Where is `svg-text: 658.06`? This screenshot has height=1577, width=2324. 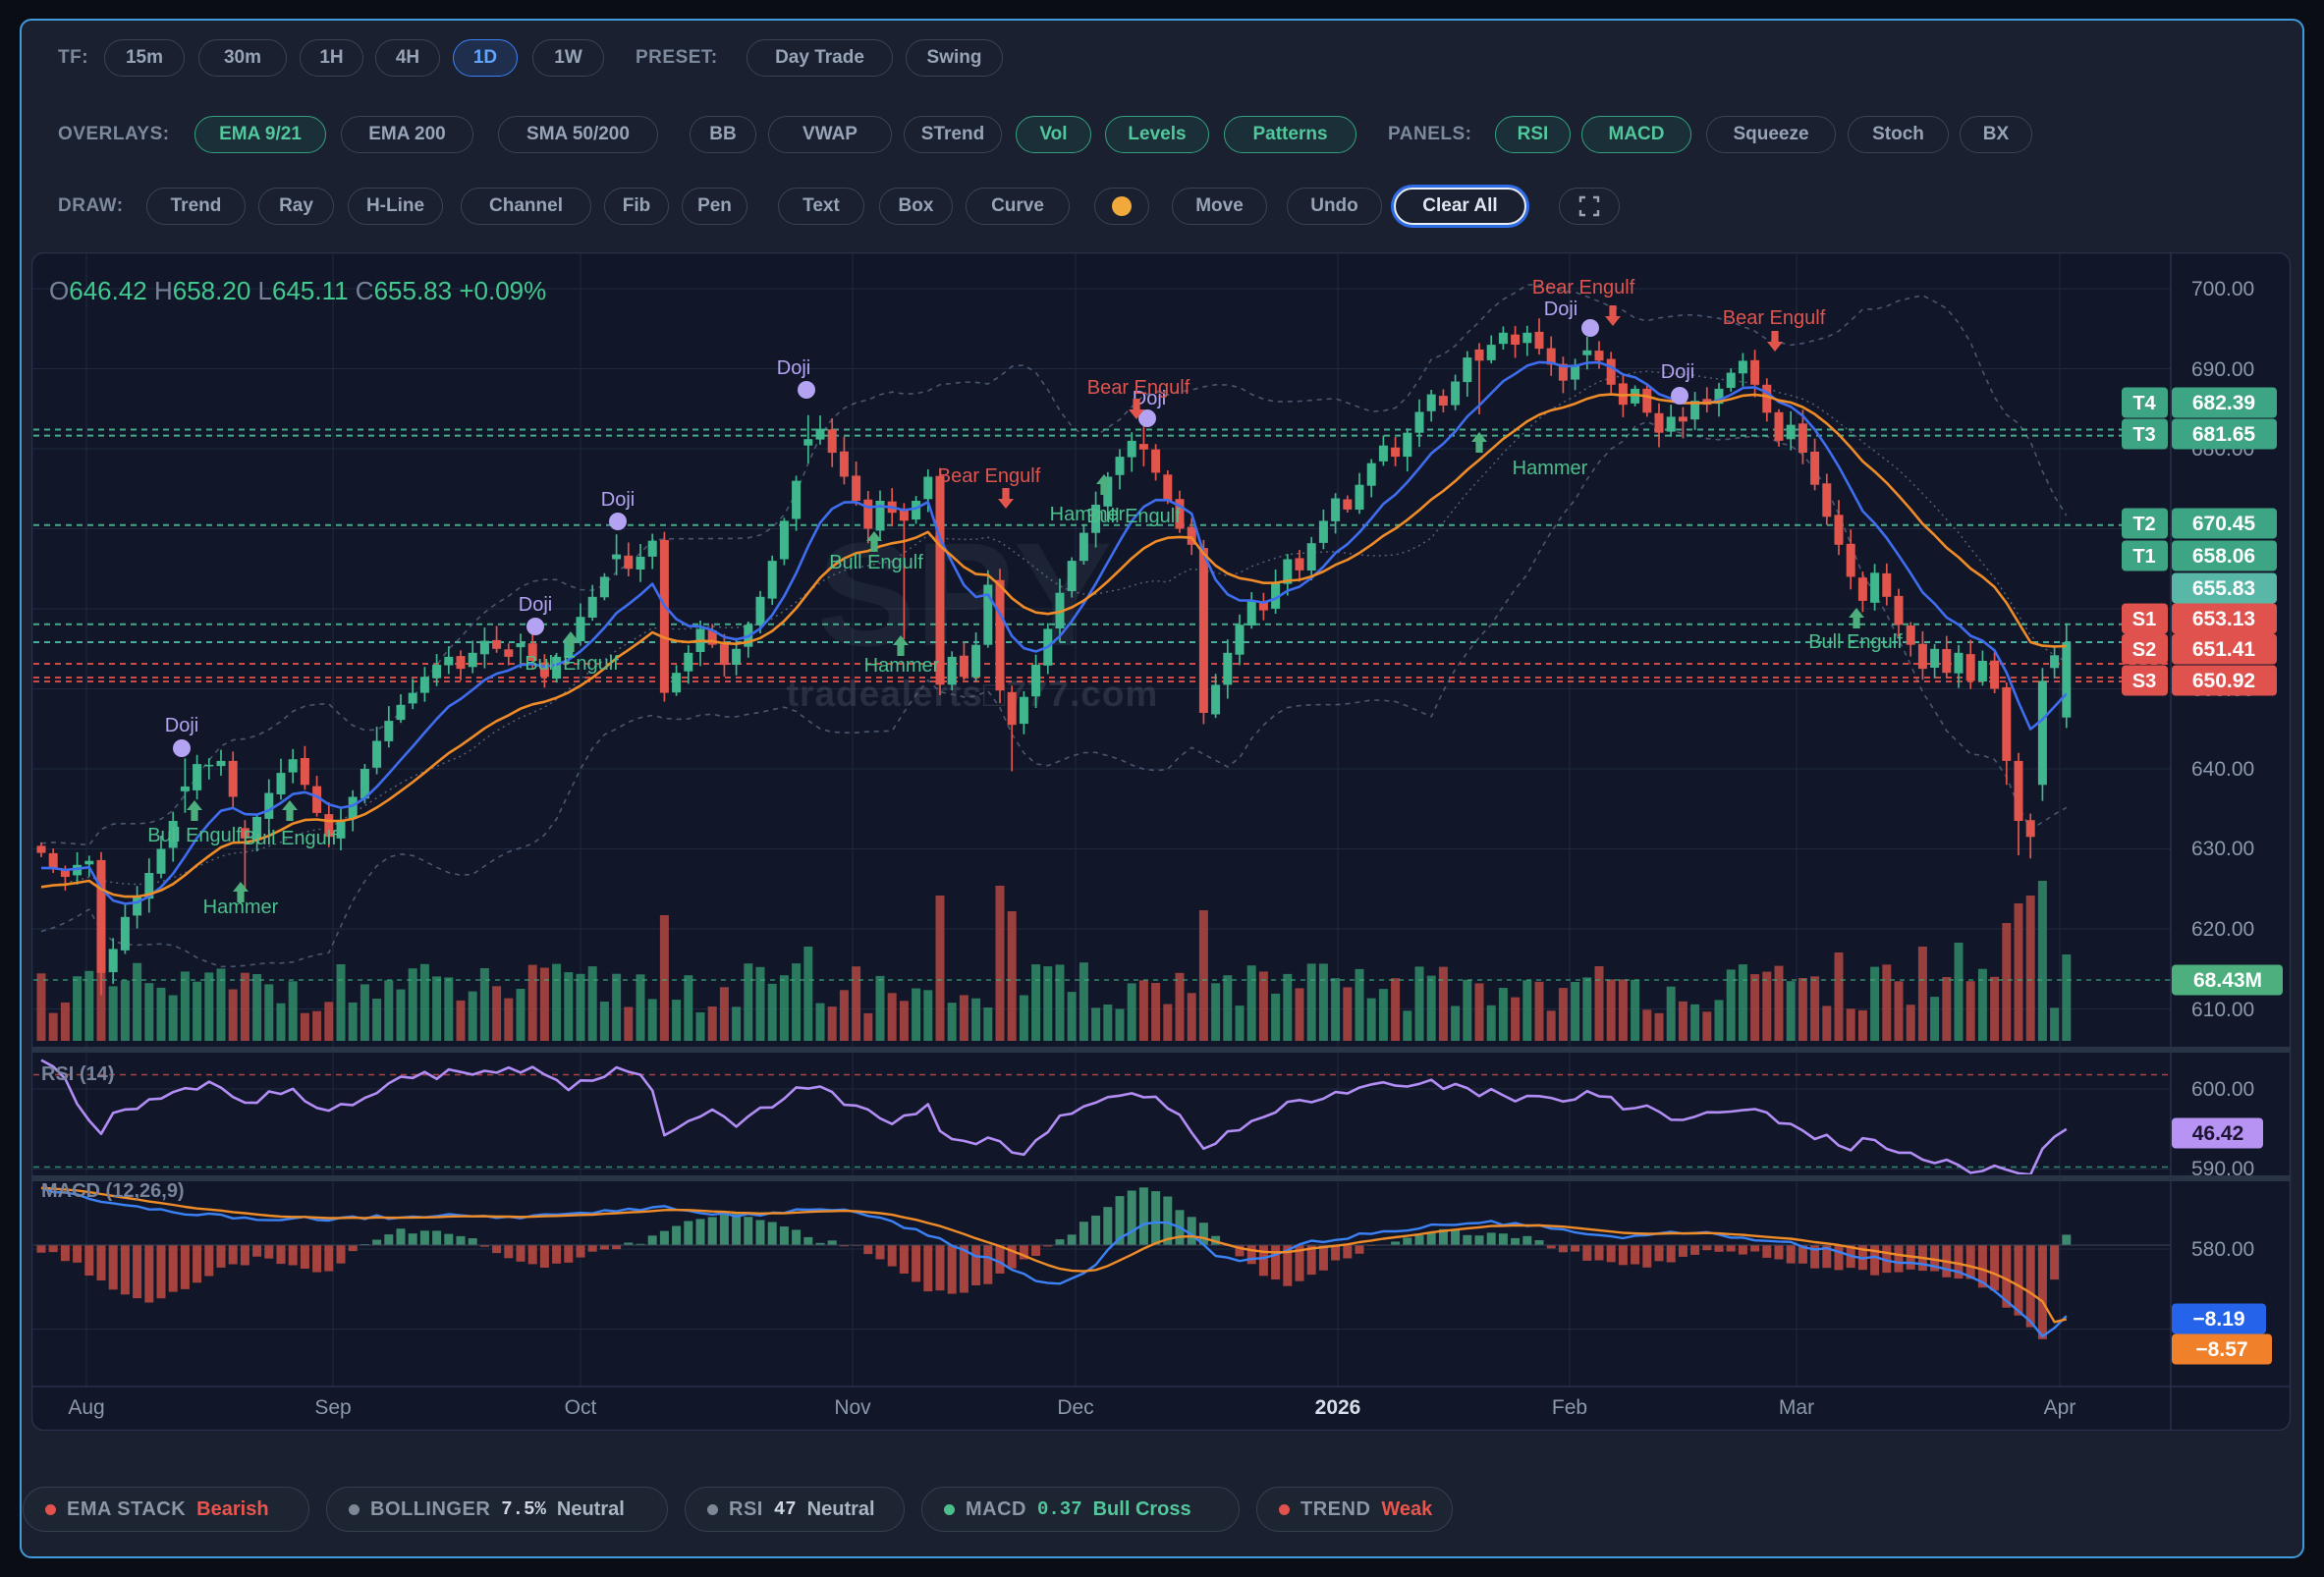 svg-text: 658.06 is located at coordinates (2224, 556).